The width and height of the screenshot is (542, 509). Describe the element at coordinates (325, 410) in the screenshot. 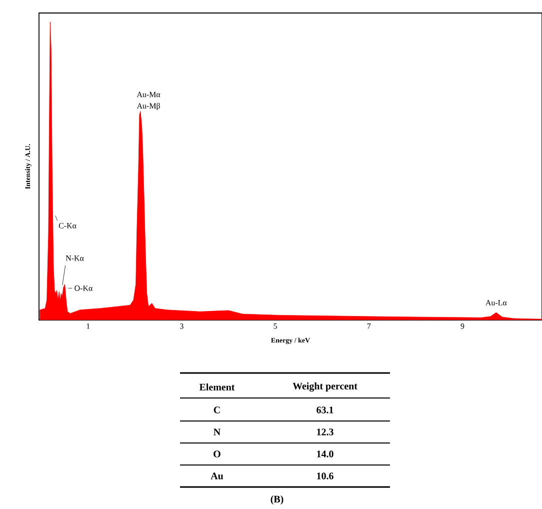

I see `text: 63.1` at that location.